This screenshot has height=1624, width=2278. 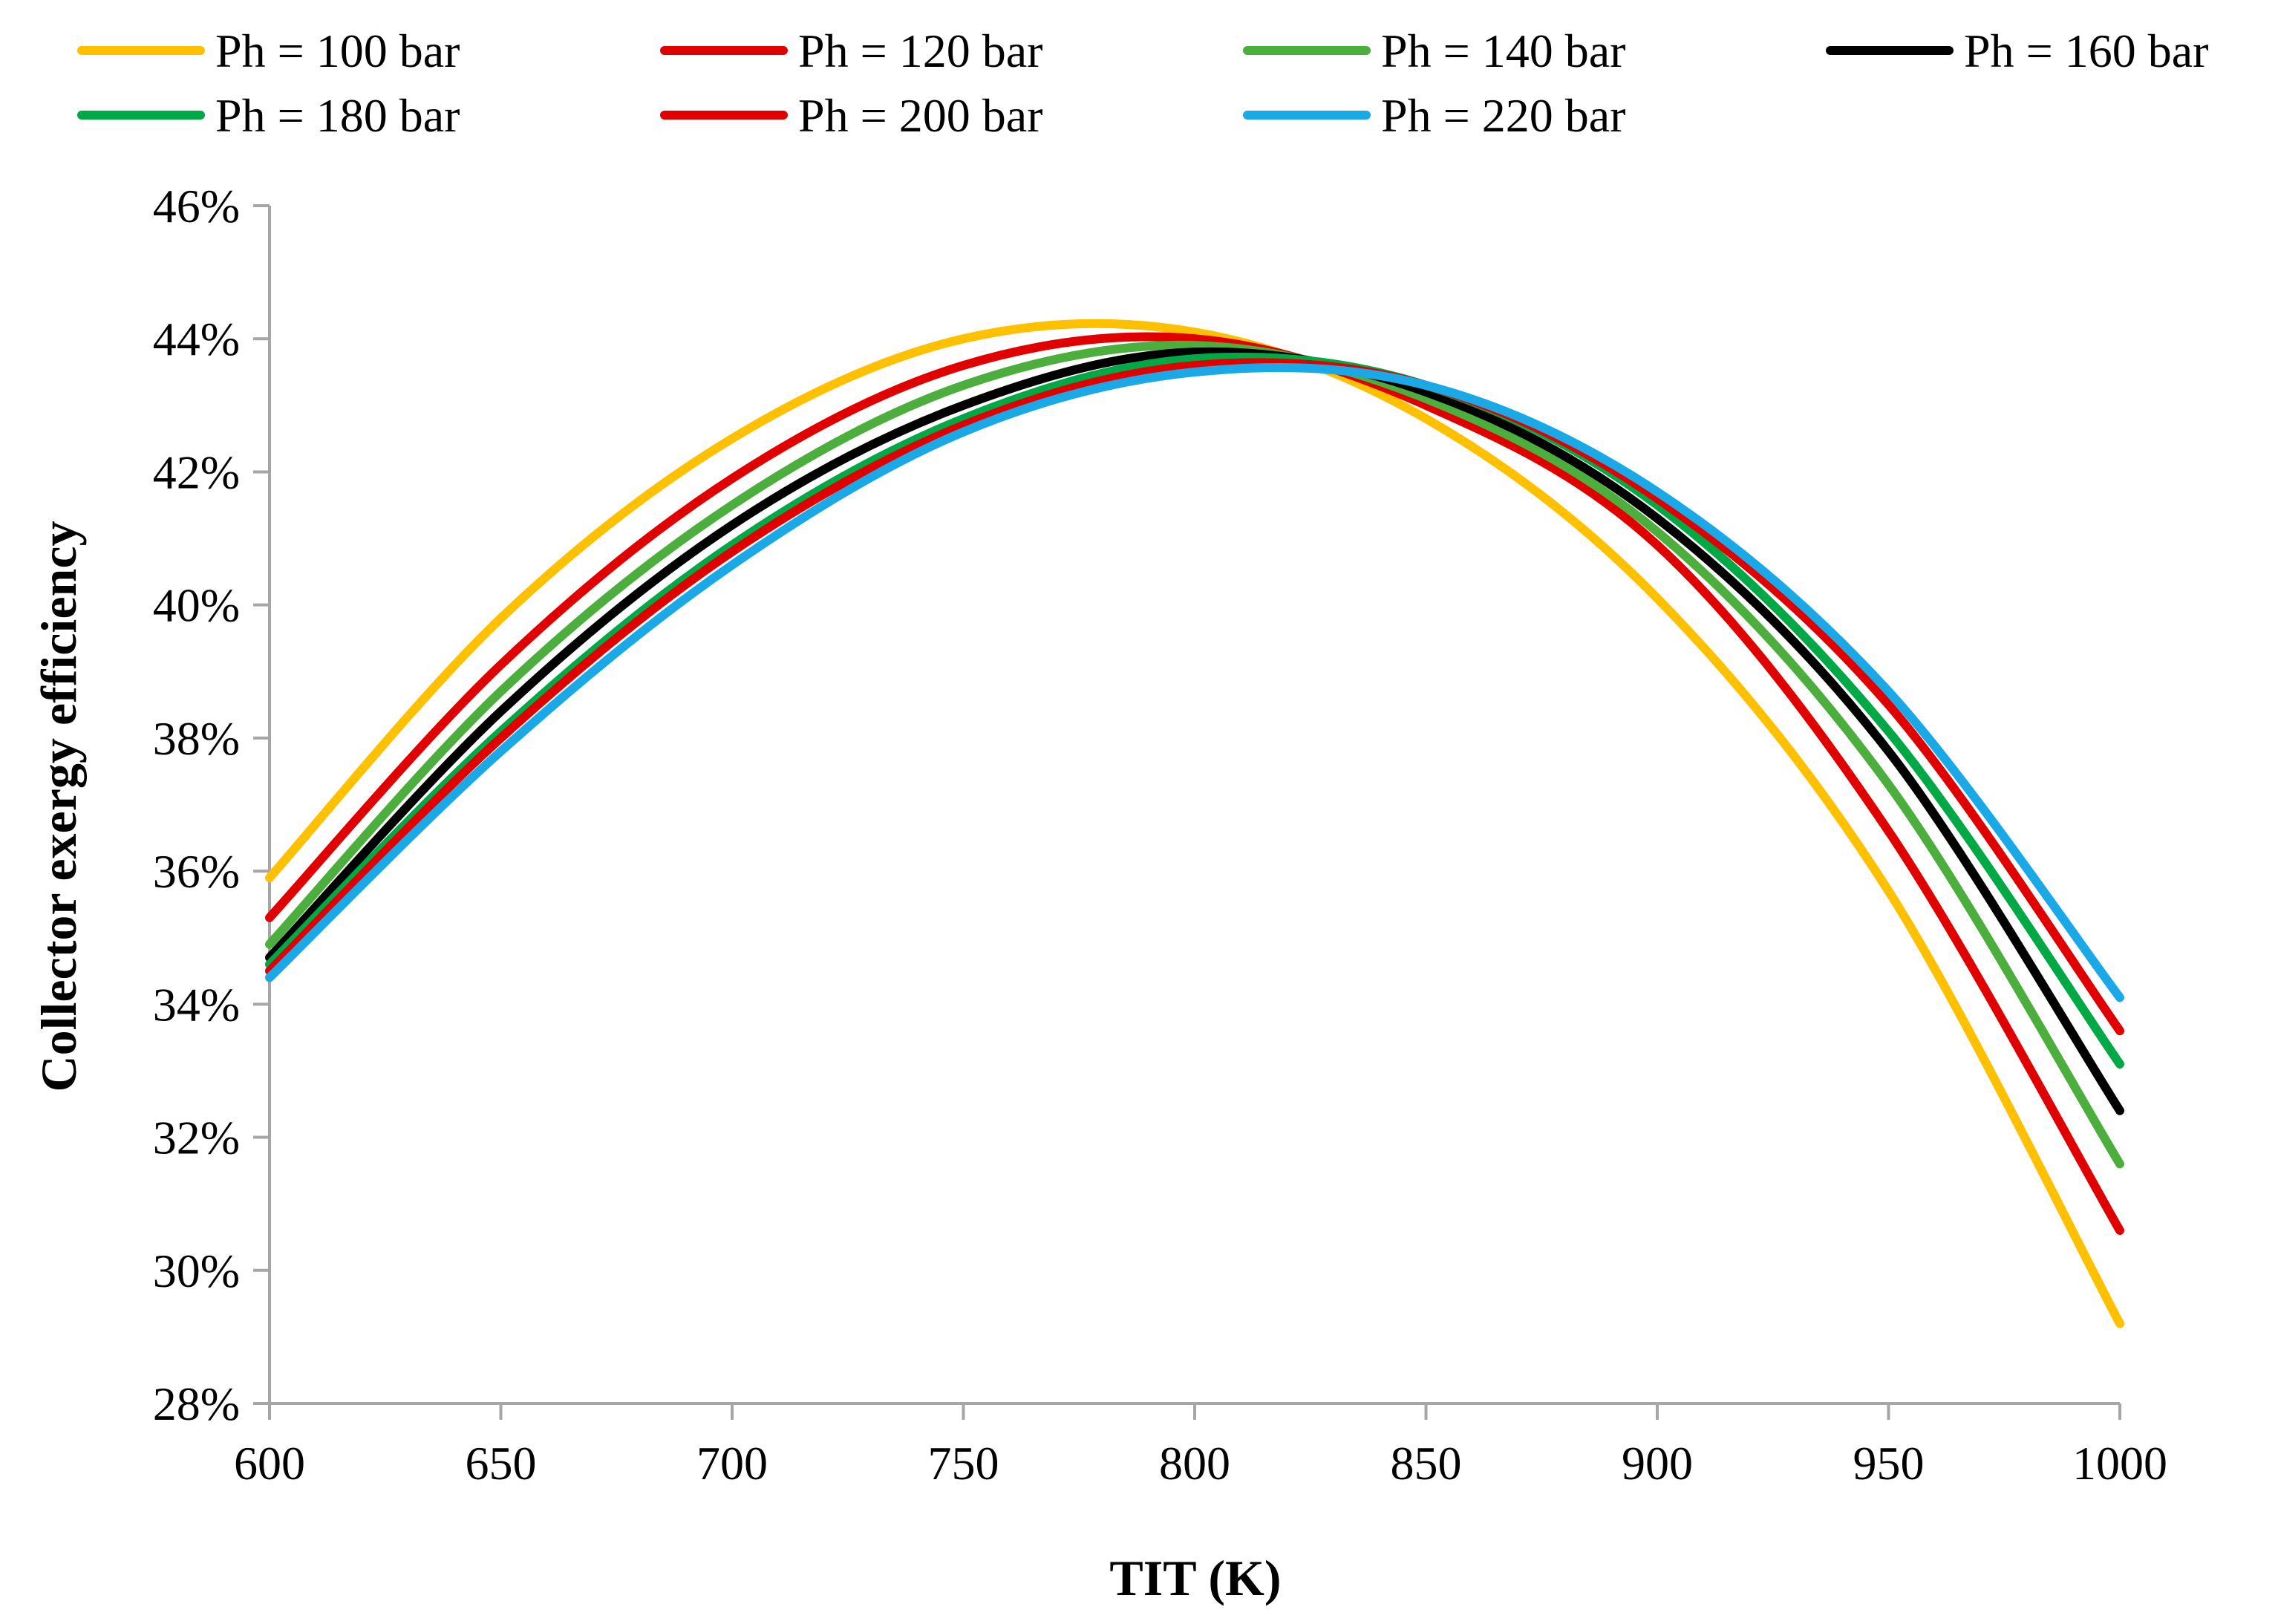 What do you see at coordinates (58, 806) in the screenshot?
I see `y-axis-title: Collector exergy efficiency` at bounding box center [58, 806].